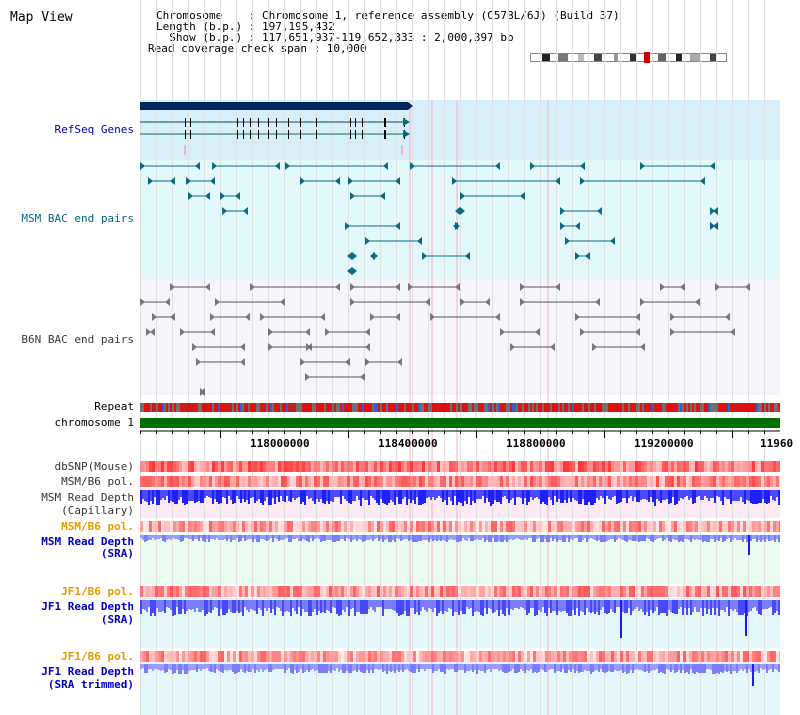  I want to click on track-label-msm-b6-pol-1: MSM/B6 pol., so click(97, 482).